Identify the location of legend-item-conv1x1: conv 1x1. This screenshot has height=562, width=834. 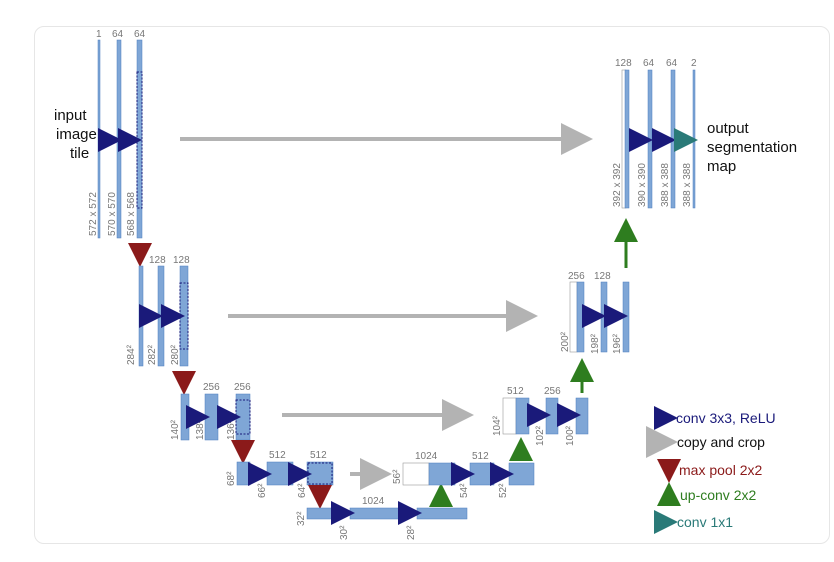
(693, 522).